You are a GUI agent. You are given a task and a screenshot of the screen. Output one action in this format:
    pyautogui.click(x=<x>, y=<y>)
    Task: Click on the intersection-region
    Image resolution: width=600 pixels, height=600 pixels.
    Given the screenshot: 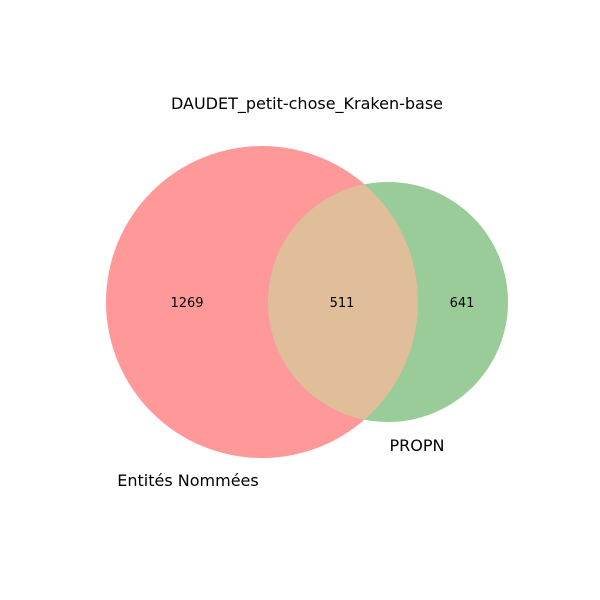 What is the action you would take?
    pyautogui.click(x=343, y=302)
    